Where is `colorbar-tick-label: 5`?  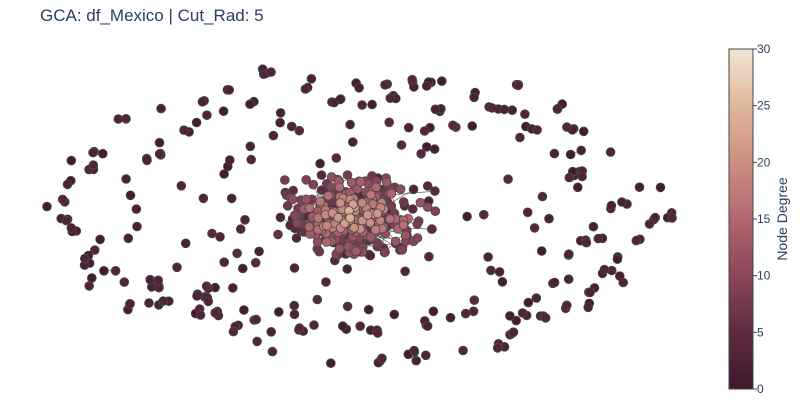
colorbar-tick-label: 5 is located at coordinates (760, 332).